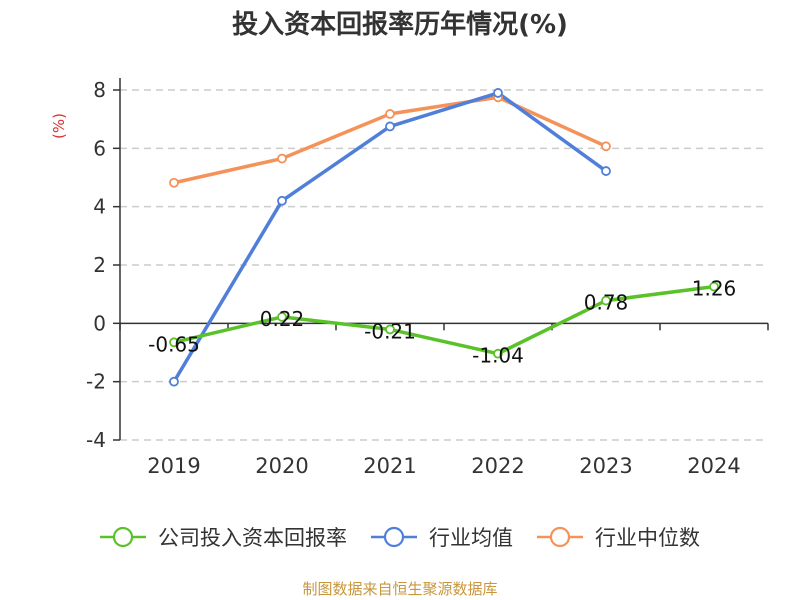 The height and width of the screenshot is (600, 800). What do you see at coordinates (99, 265) in the screenshot?
I see `y-tick-label: 2` at bounding box center [99, 265].